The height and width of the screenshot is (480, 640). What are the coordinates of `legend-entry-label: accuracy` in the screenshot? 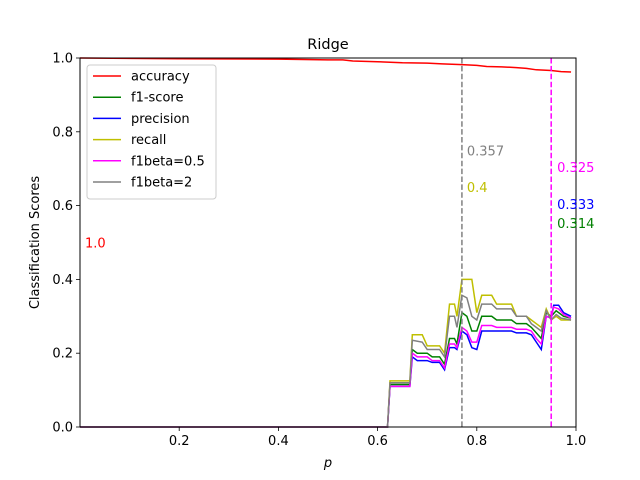 It's located at (160, 77).